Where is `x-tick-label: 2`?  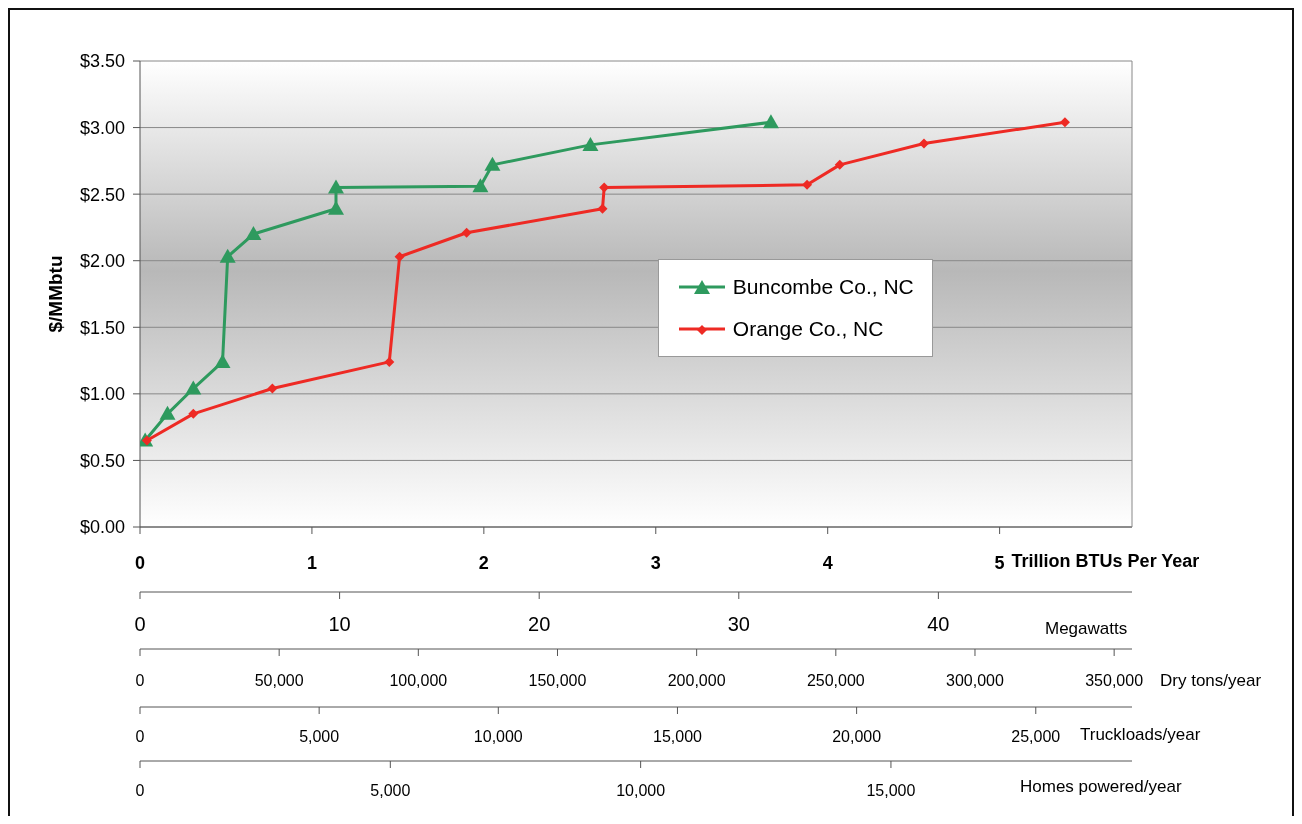
x-tick-label: 2 is located at coordinates (483, 563).